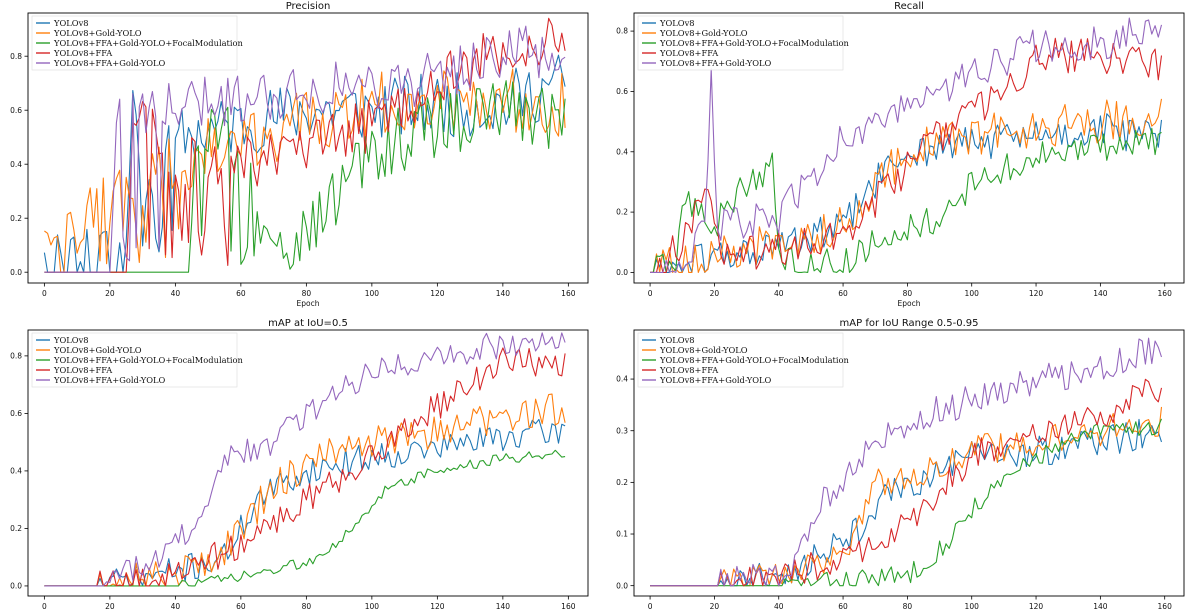 This screenshot has height=616, width=1200. What do you see at coordinates (622, 534) in the screenshot?
I see `y-tick-label: 0.1` at bounding box center [622, 534].